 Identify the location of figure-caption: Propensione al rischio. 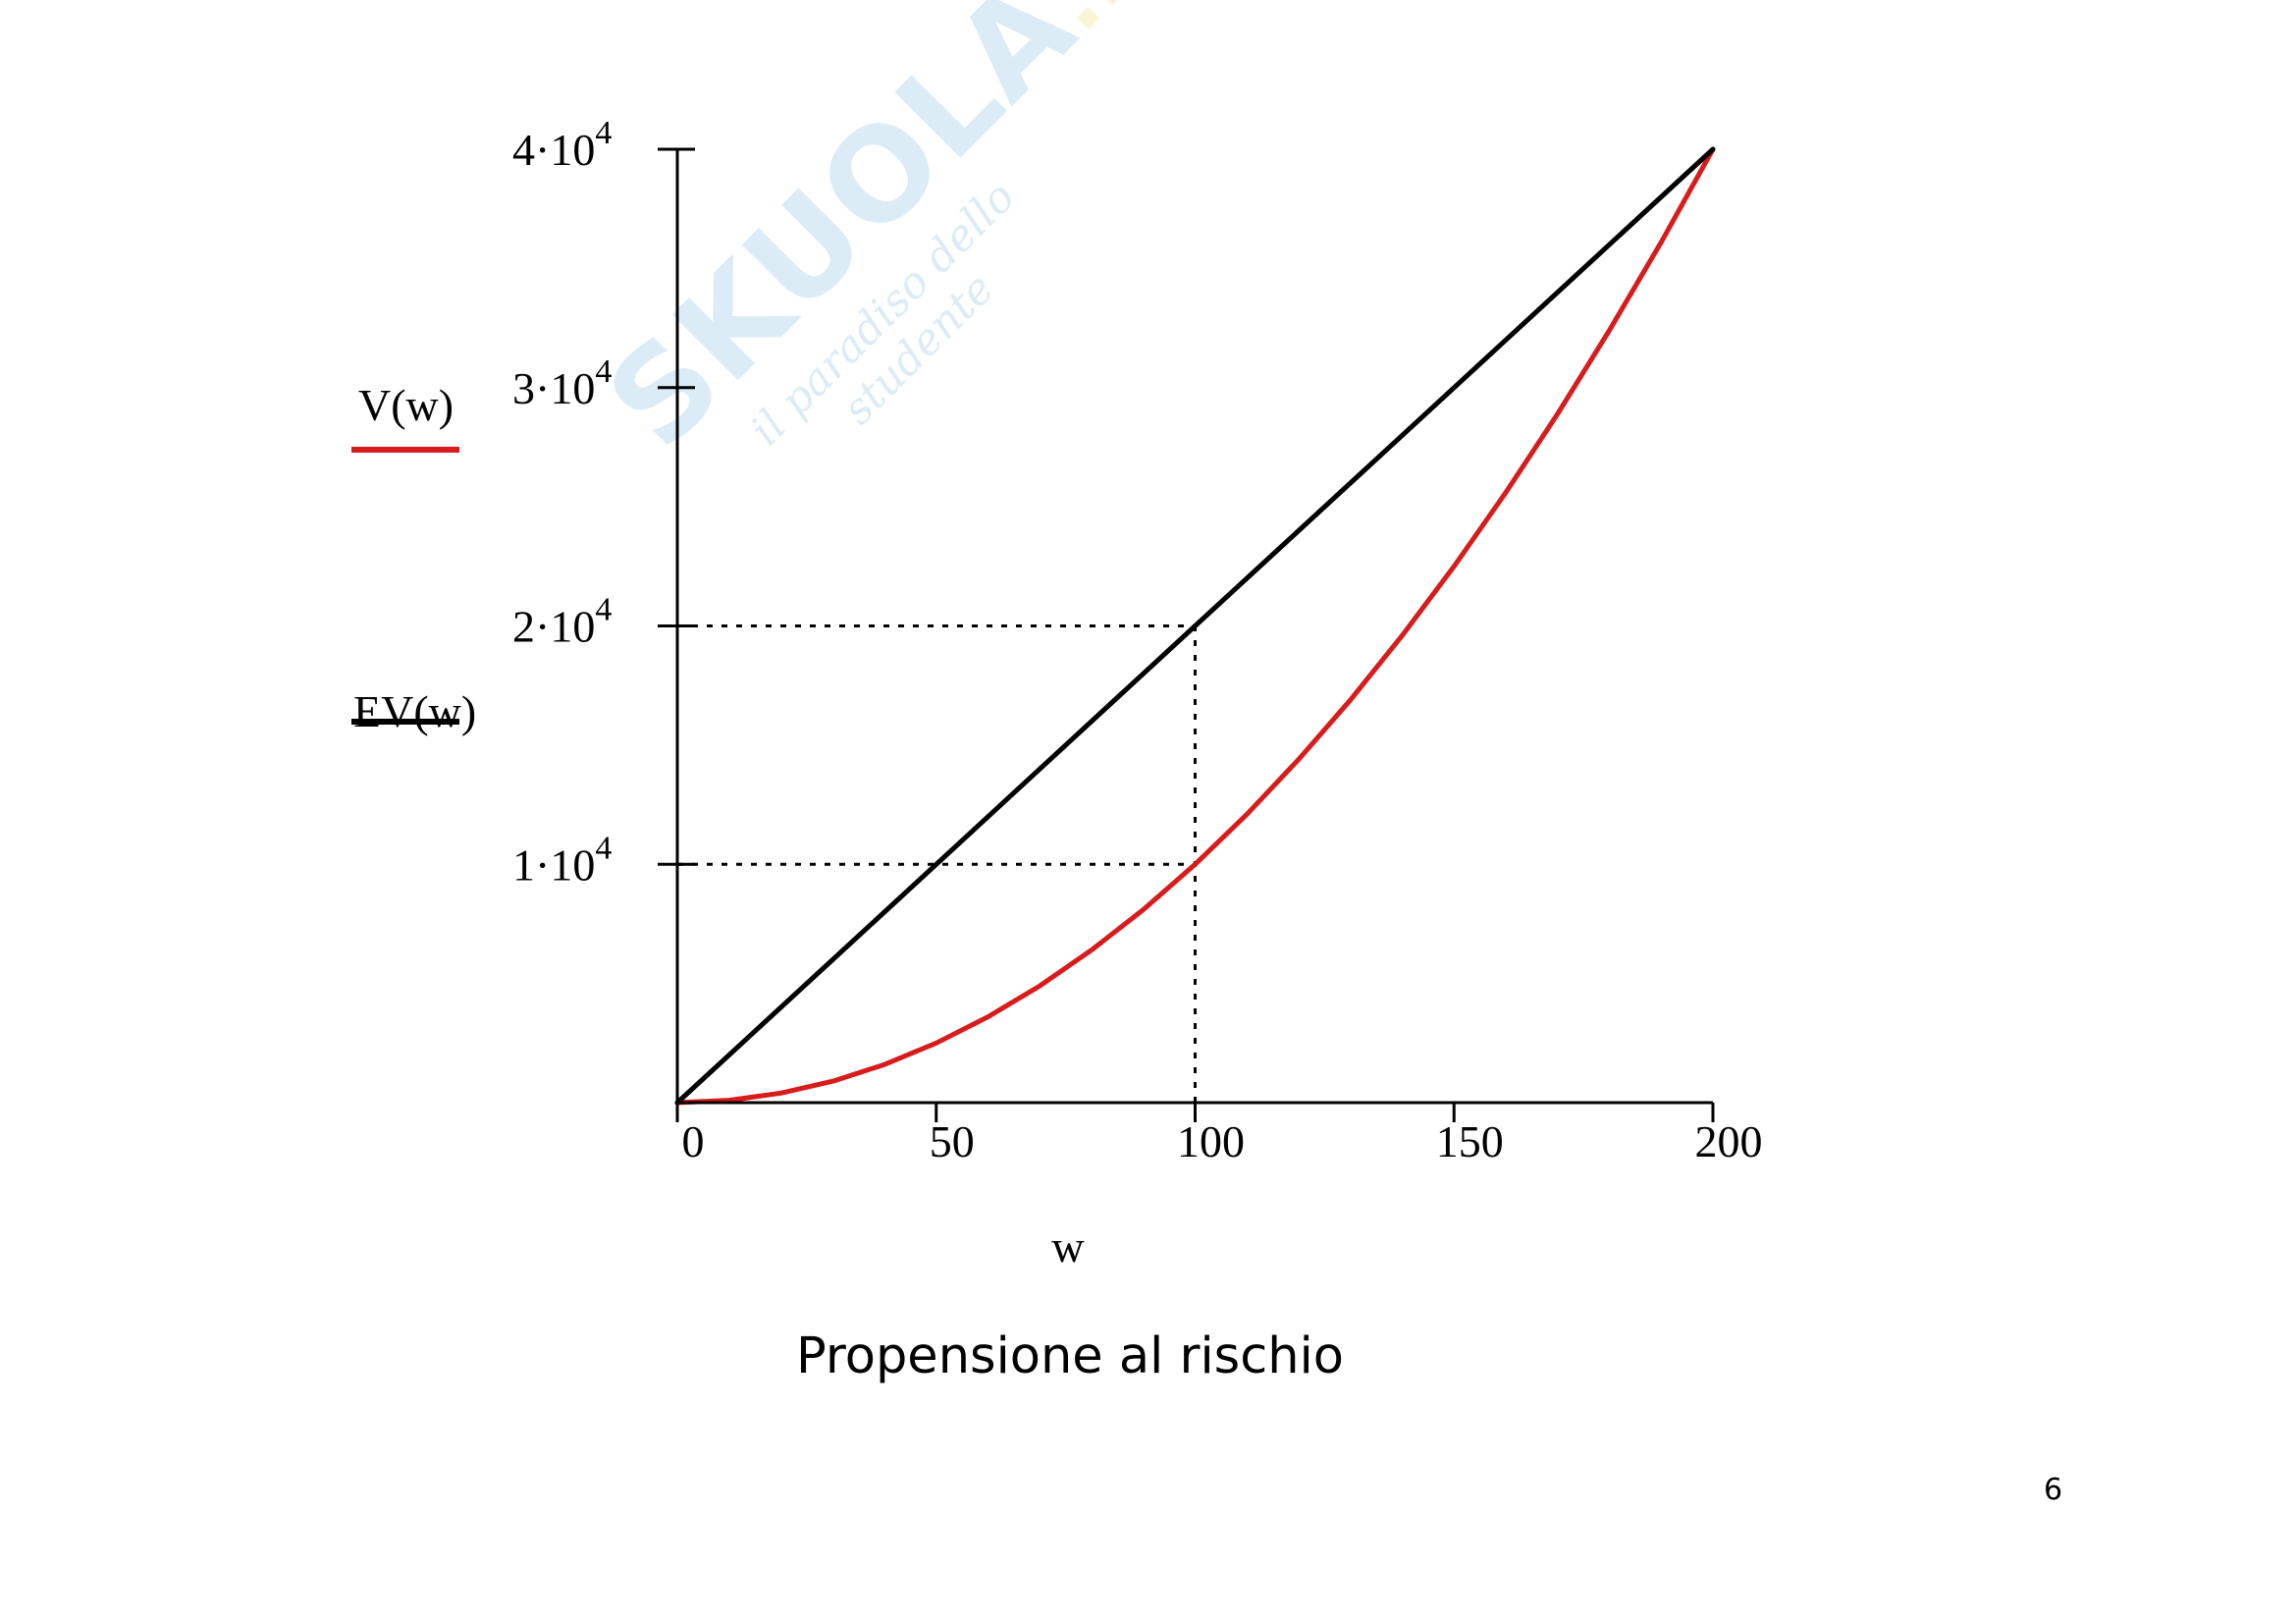
(1070, 1356).